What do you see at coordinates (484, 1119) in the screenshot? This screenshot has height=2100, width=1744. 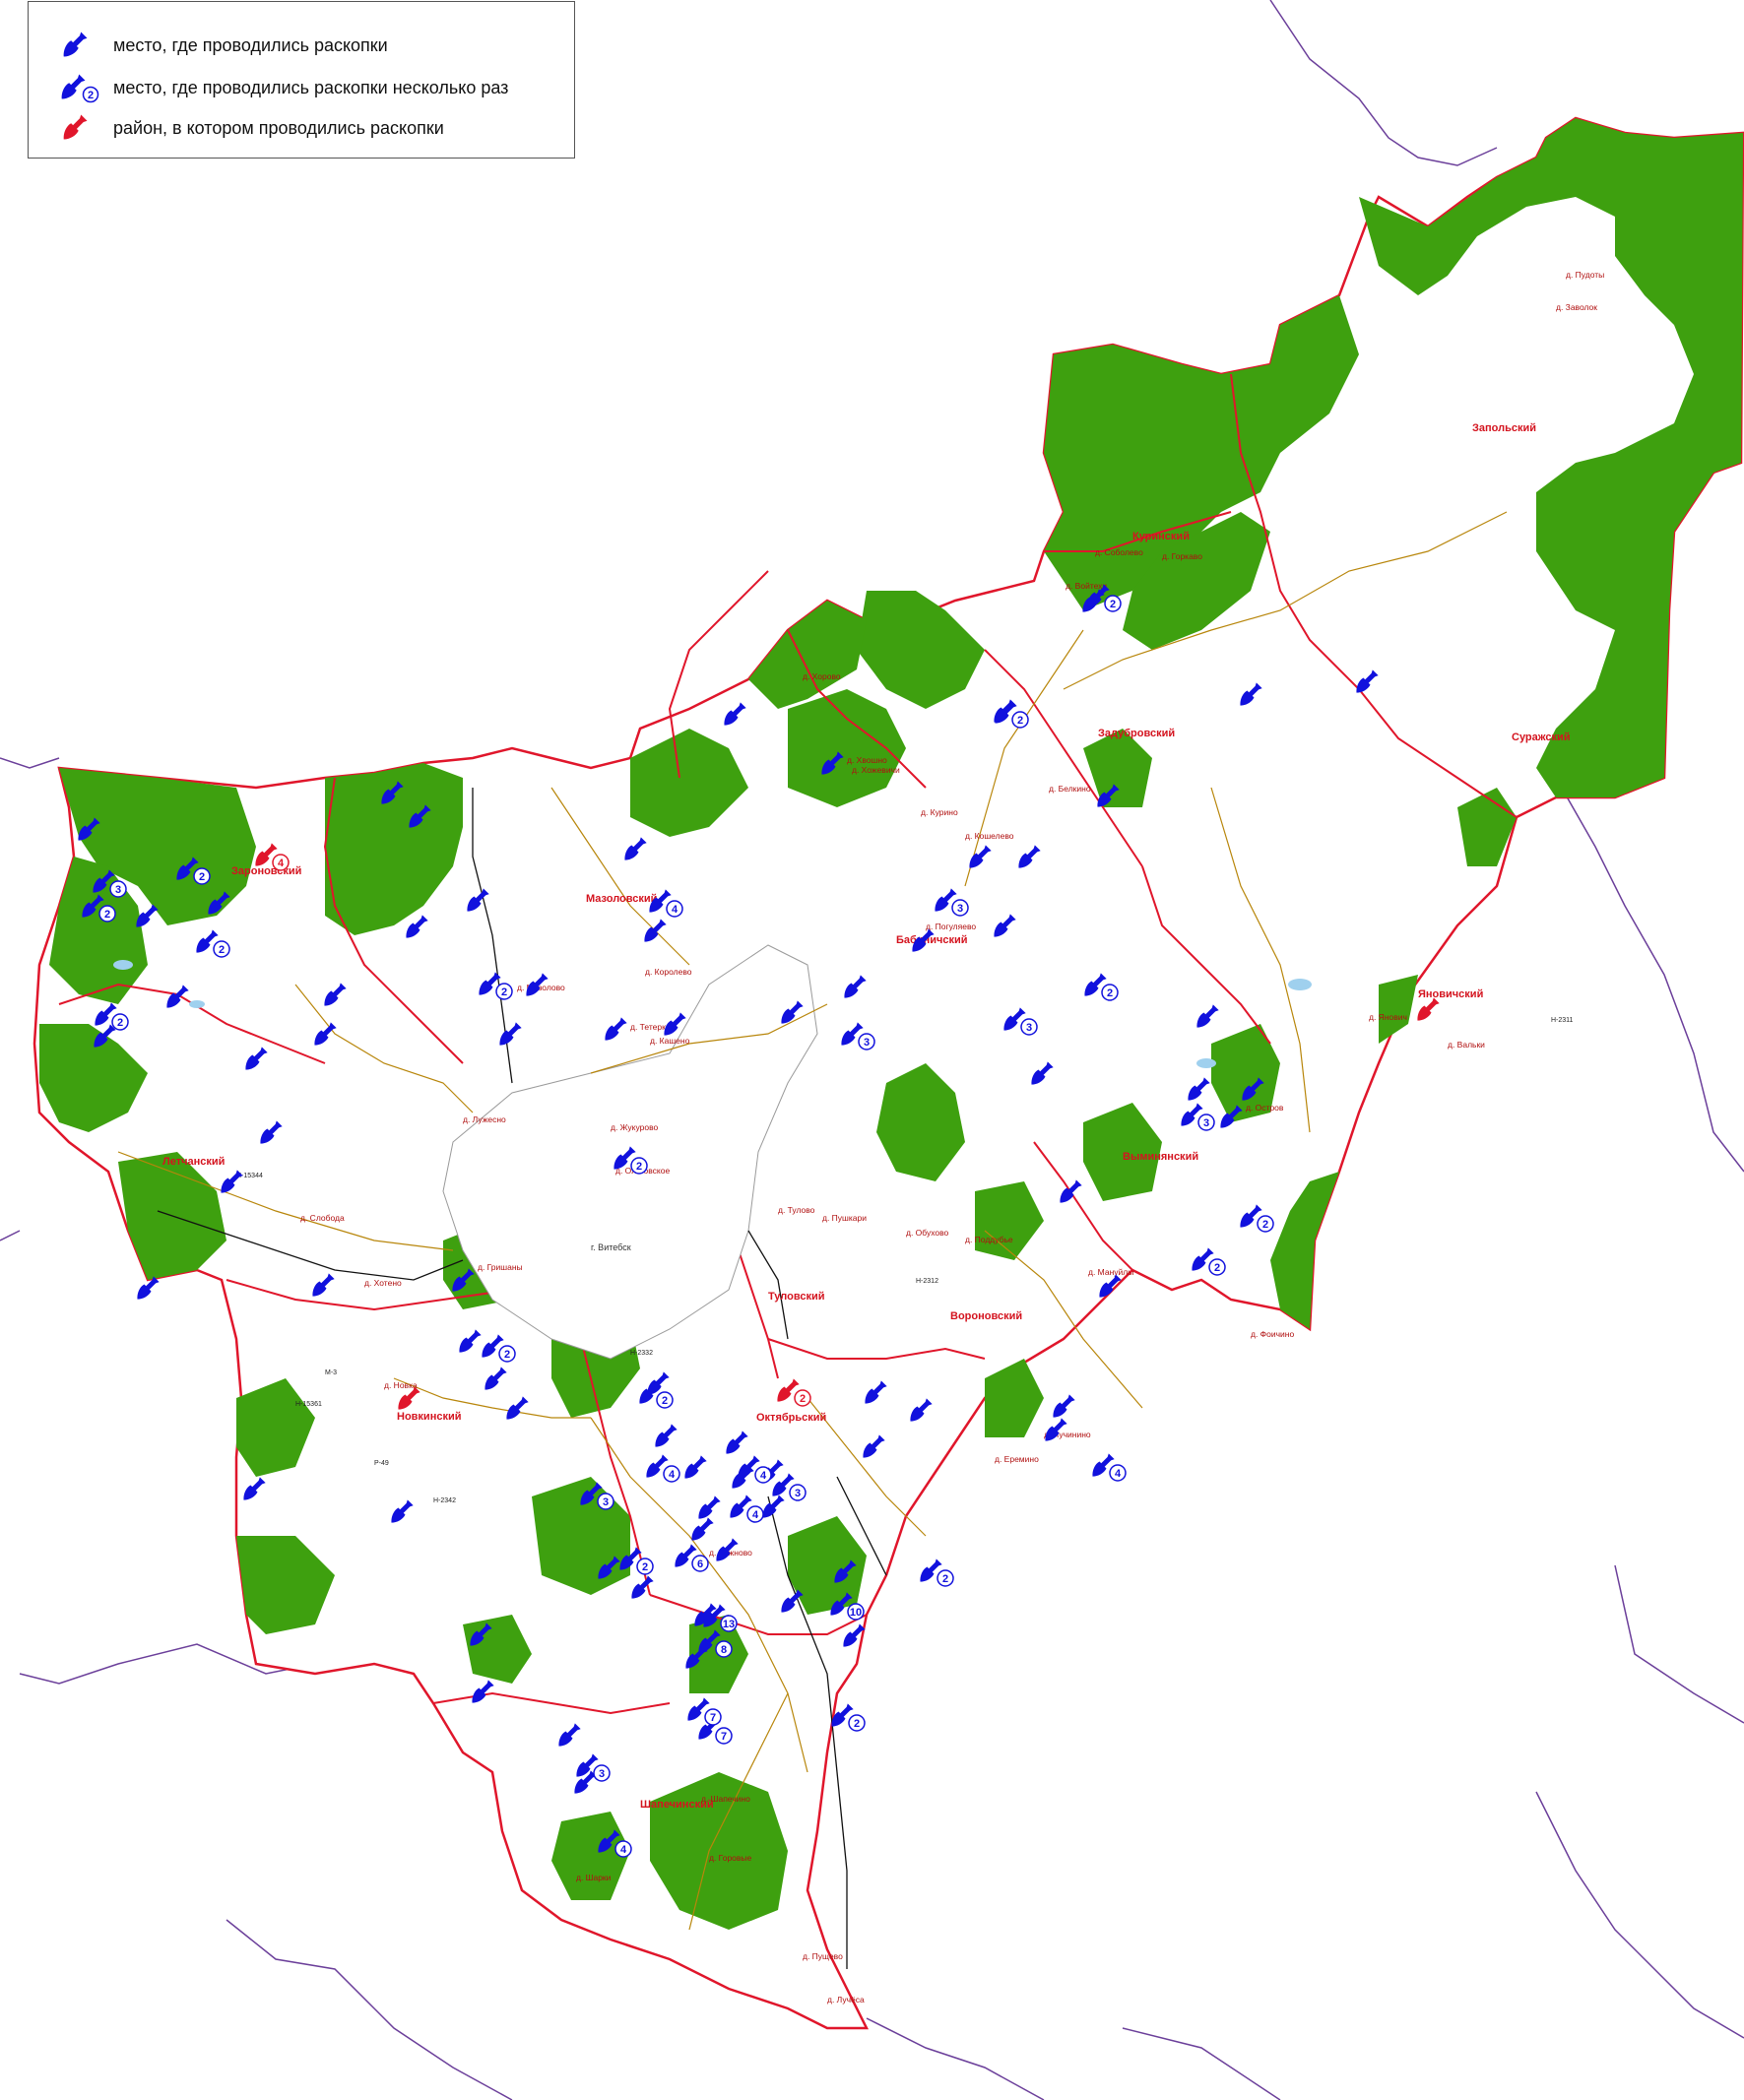 I see `place-label: д. Лужесно` at bounding box center [484, 1119].